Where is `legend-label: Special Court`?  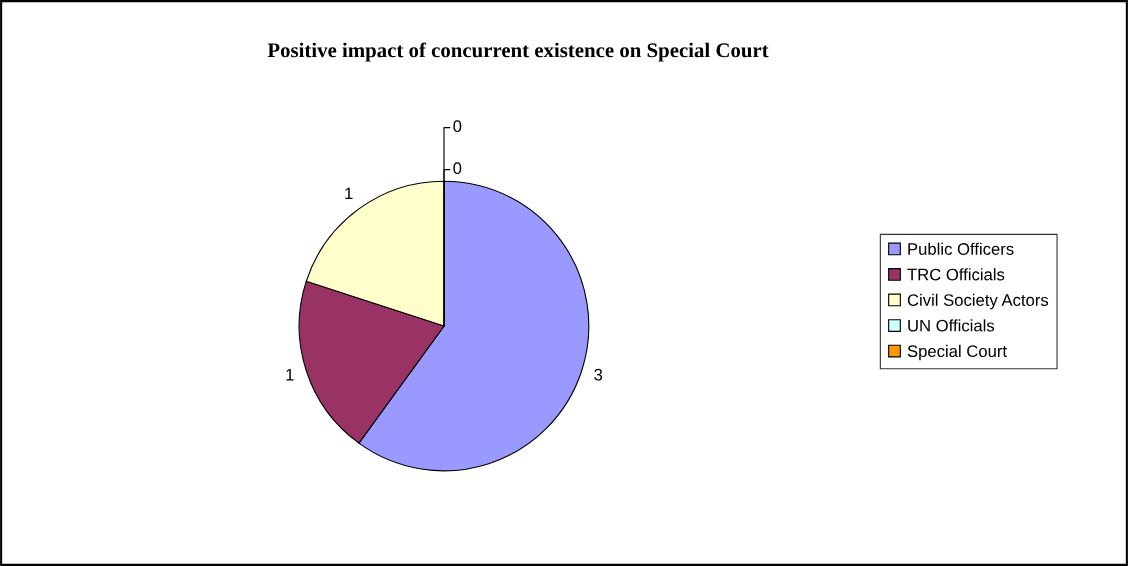
legend-label: Special Court is located at coordinates (957, 352).